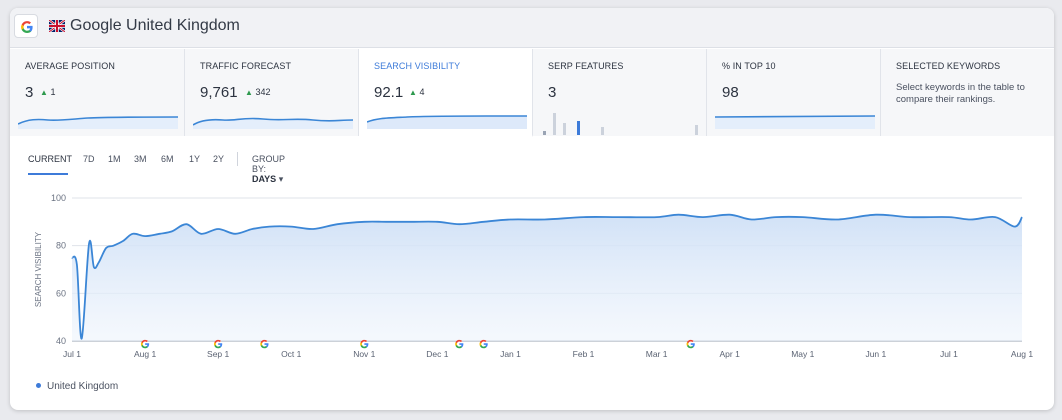  I want to click on metric-serp-features: SERP FEATURES 3, so click(620, 92).